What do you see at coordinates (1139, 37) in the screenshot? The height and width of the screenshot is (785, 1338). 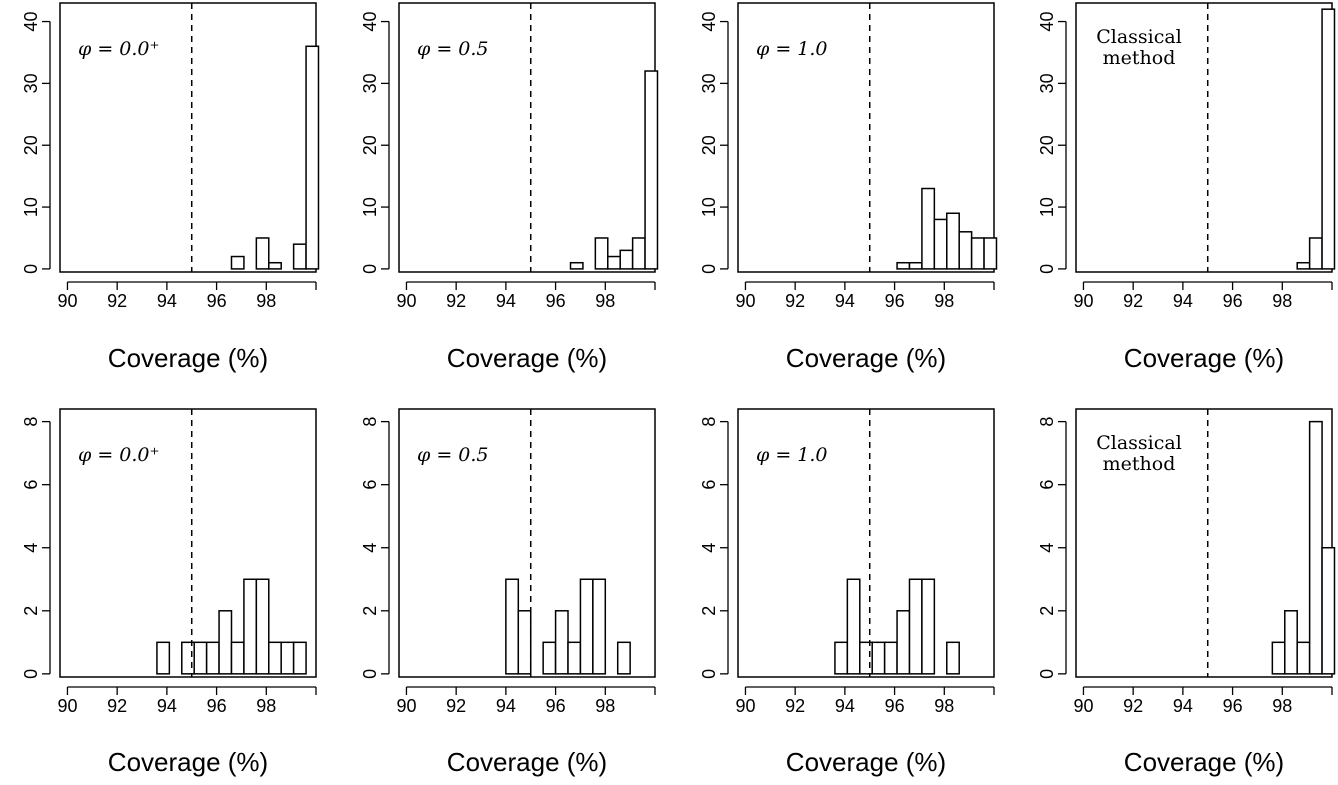 I see `panel-annotation: Classical` at bounding box center [1139, 37].